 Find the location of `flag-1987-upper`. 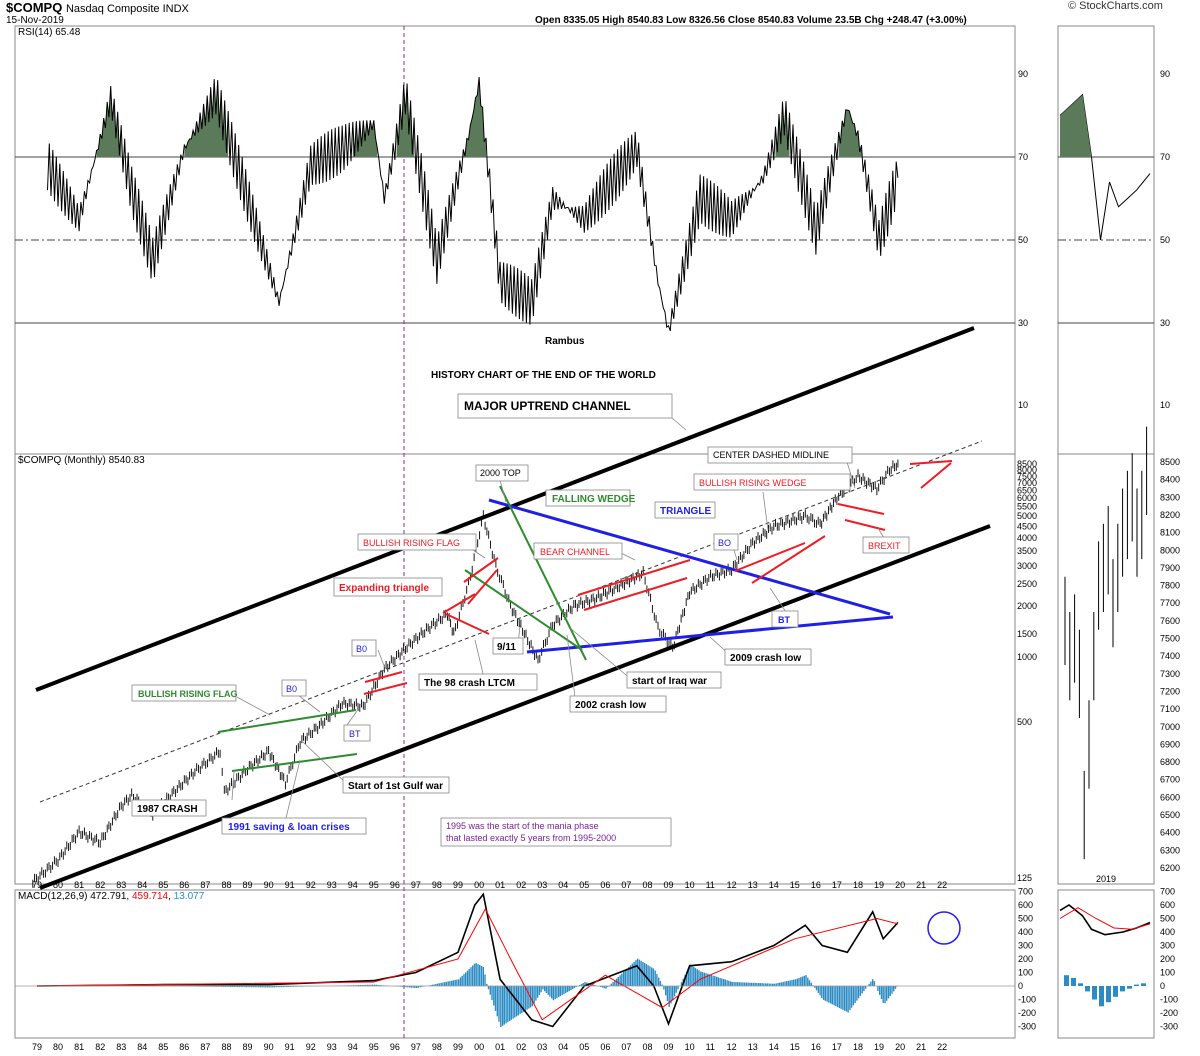

flag-1987-upper is located at coordinates (287, 721).